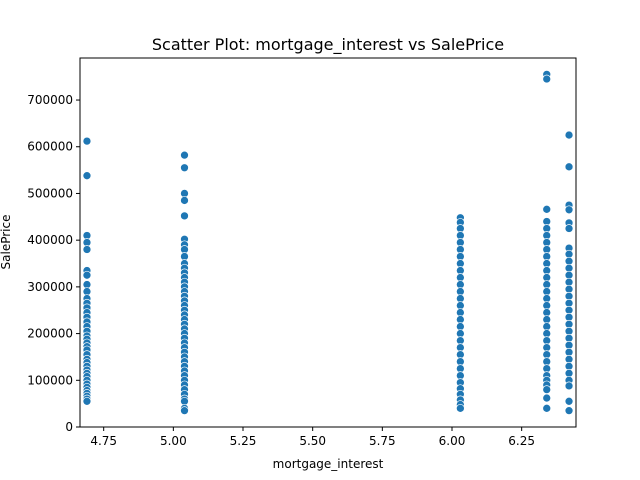  What do you see at coordinates (50, 193) in the screenshot?
I see `y-tick-label: 500000` at bounding box center [50, 193].